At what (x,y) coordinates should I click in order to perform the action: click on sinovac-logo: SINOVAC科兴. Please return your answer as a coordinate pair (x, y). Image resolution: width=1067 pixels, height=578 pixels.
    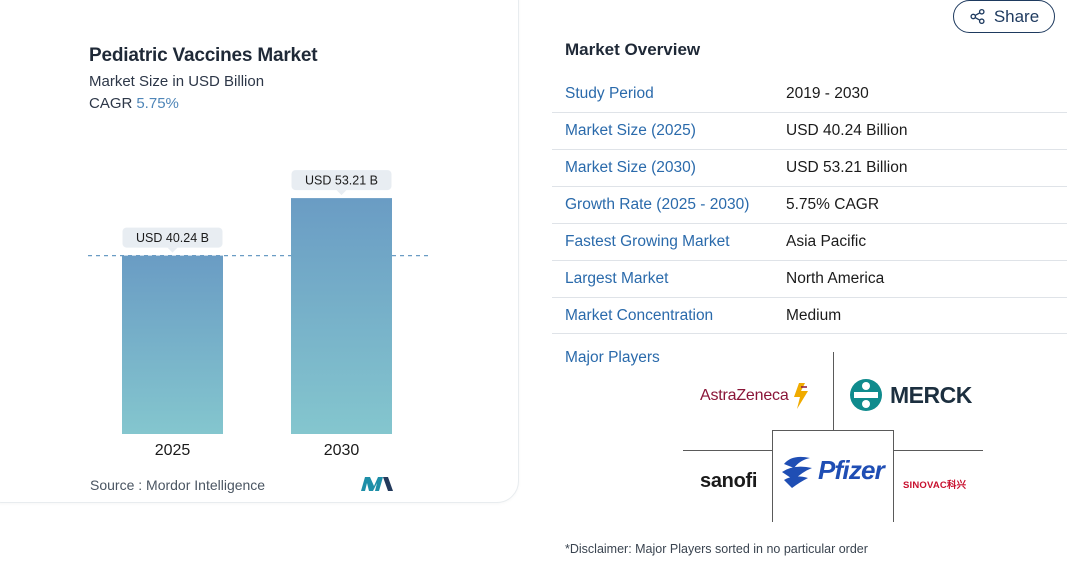
    Looking at the image, I should click on (935, 485).